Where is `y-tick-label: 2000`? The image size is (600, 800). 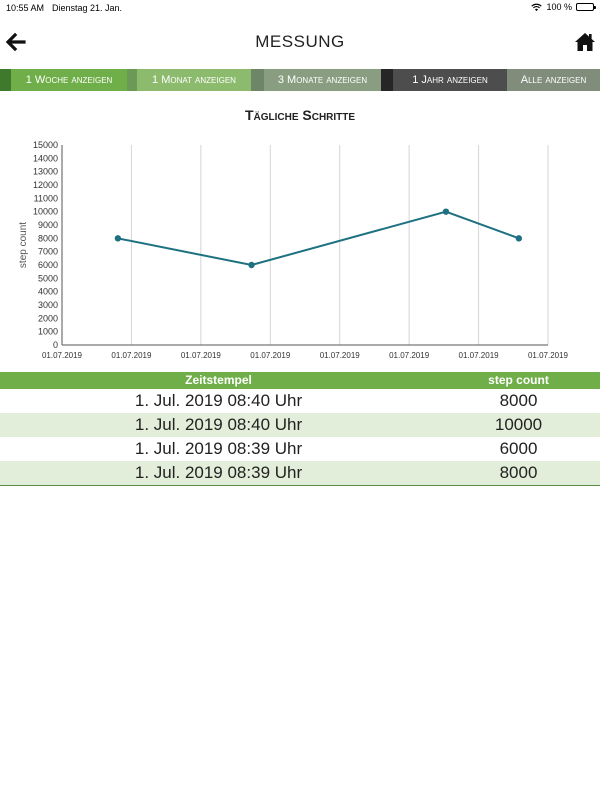 y-tick-label: 2000 is located at coordinates (48, 318).